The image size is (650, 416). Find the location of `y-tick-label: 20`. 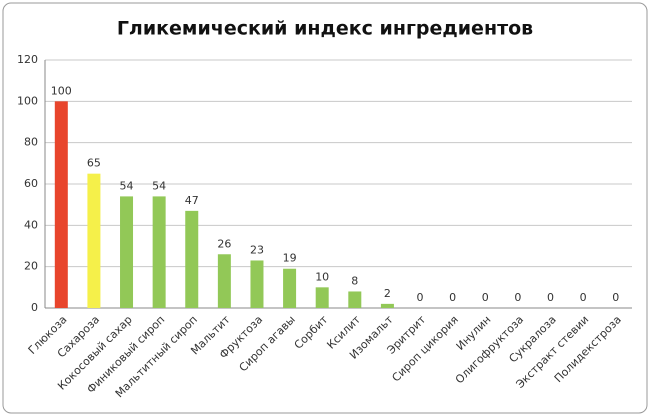

y-tick-label: 20 is located at coordinates (31, 266).